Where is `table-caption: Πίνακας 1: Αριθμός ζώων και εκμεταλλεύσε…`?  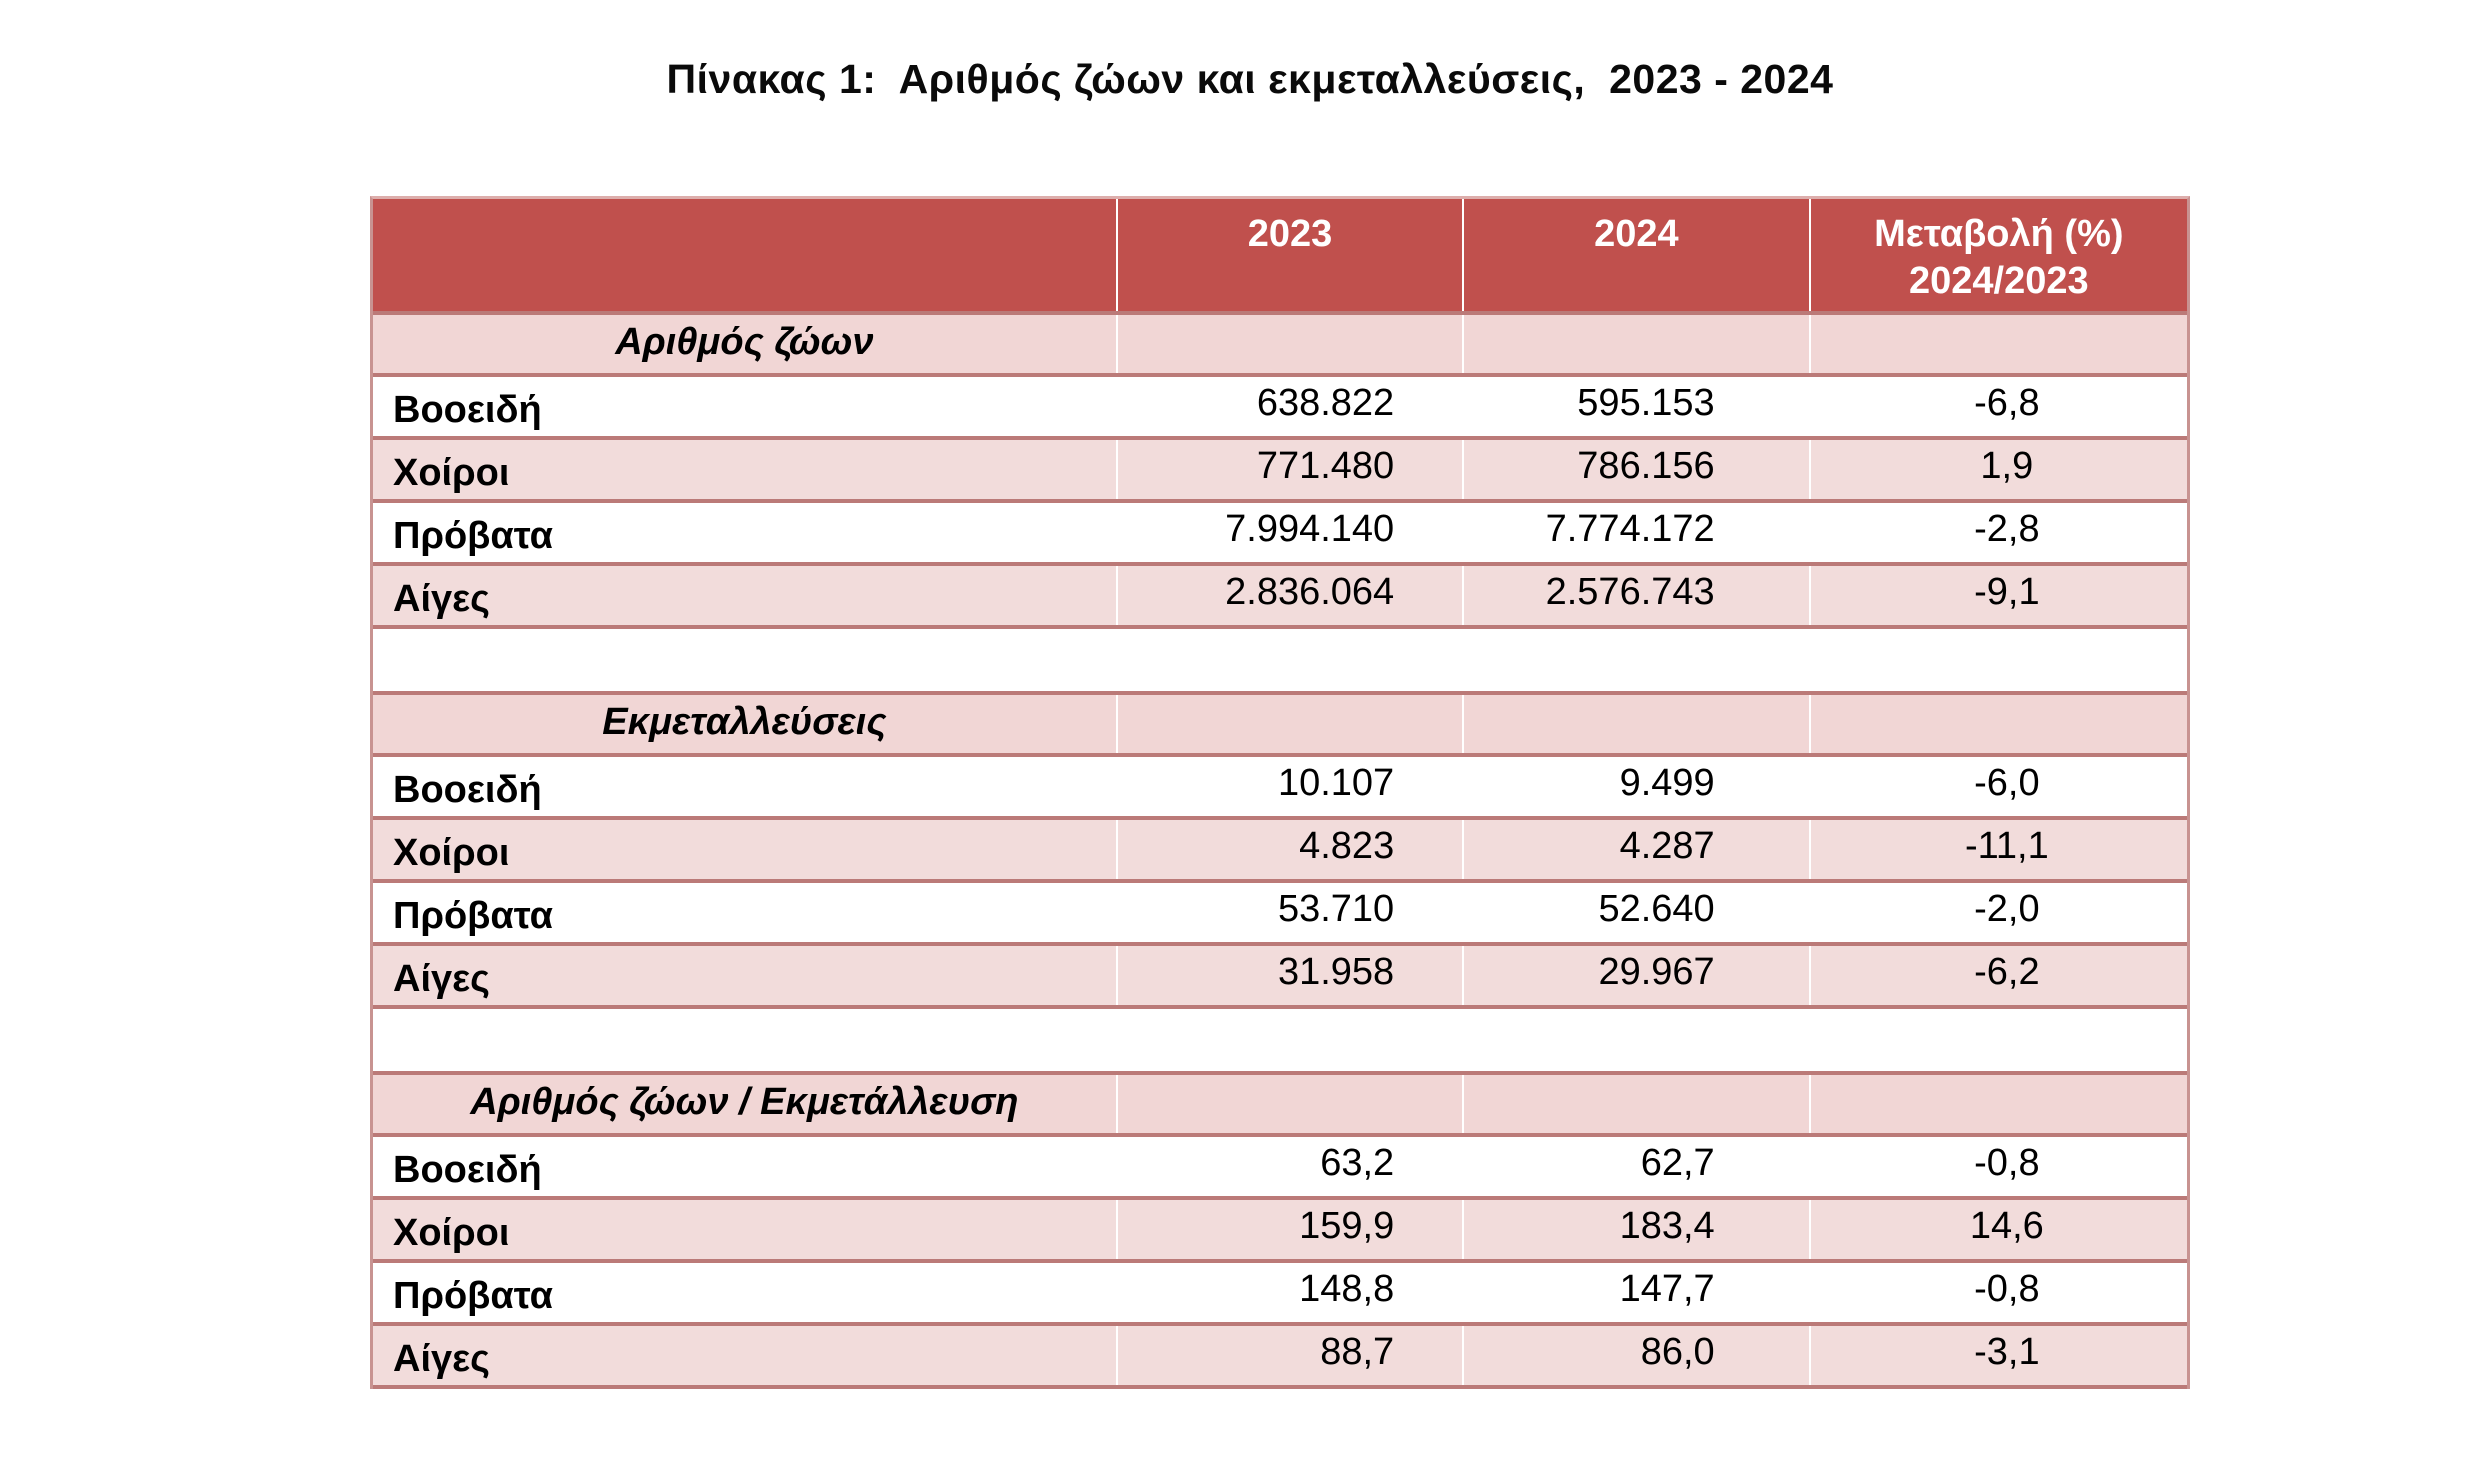 table-caption: Πίνακας 1: Αριθμός ζώων και εκμεταλλεύσε… is located at coordinates (1250, 79).